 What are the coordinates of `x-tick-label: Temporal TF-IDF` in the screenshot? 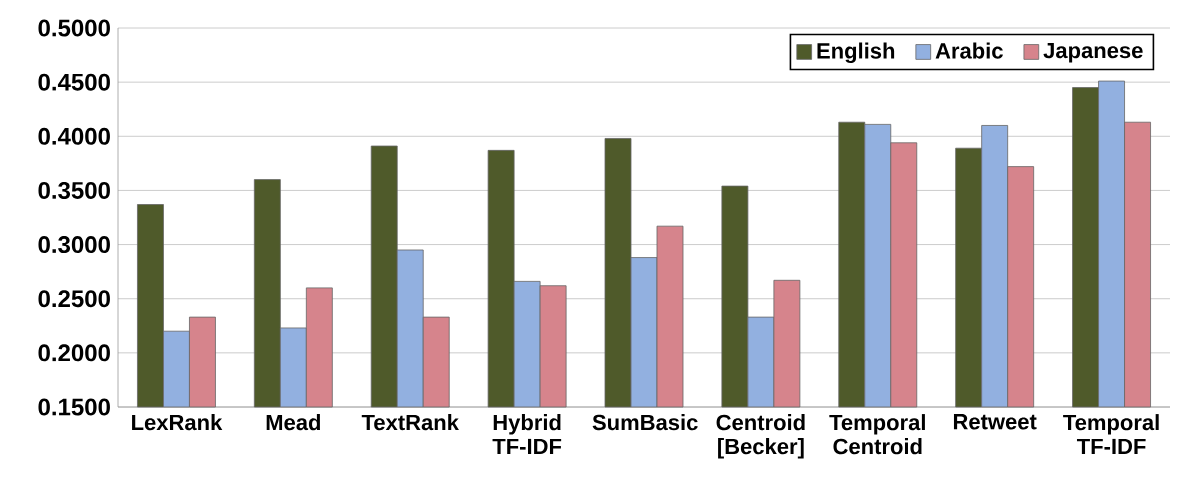 It's located at (1111, 434).